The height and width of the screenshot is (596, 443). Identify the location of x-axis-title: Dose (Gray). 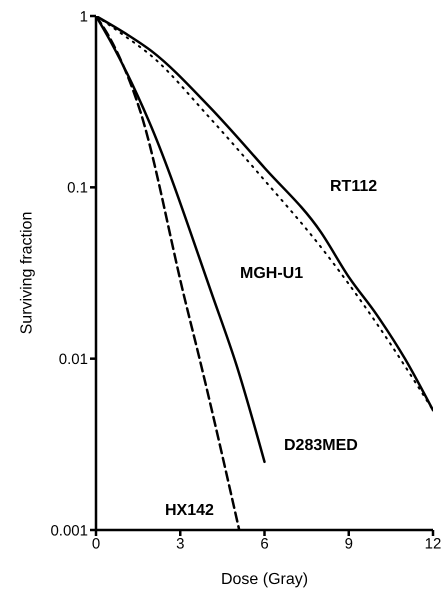
(264, 579).